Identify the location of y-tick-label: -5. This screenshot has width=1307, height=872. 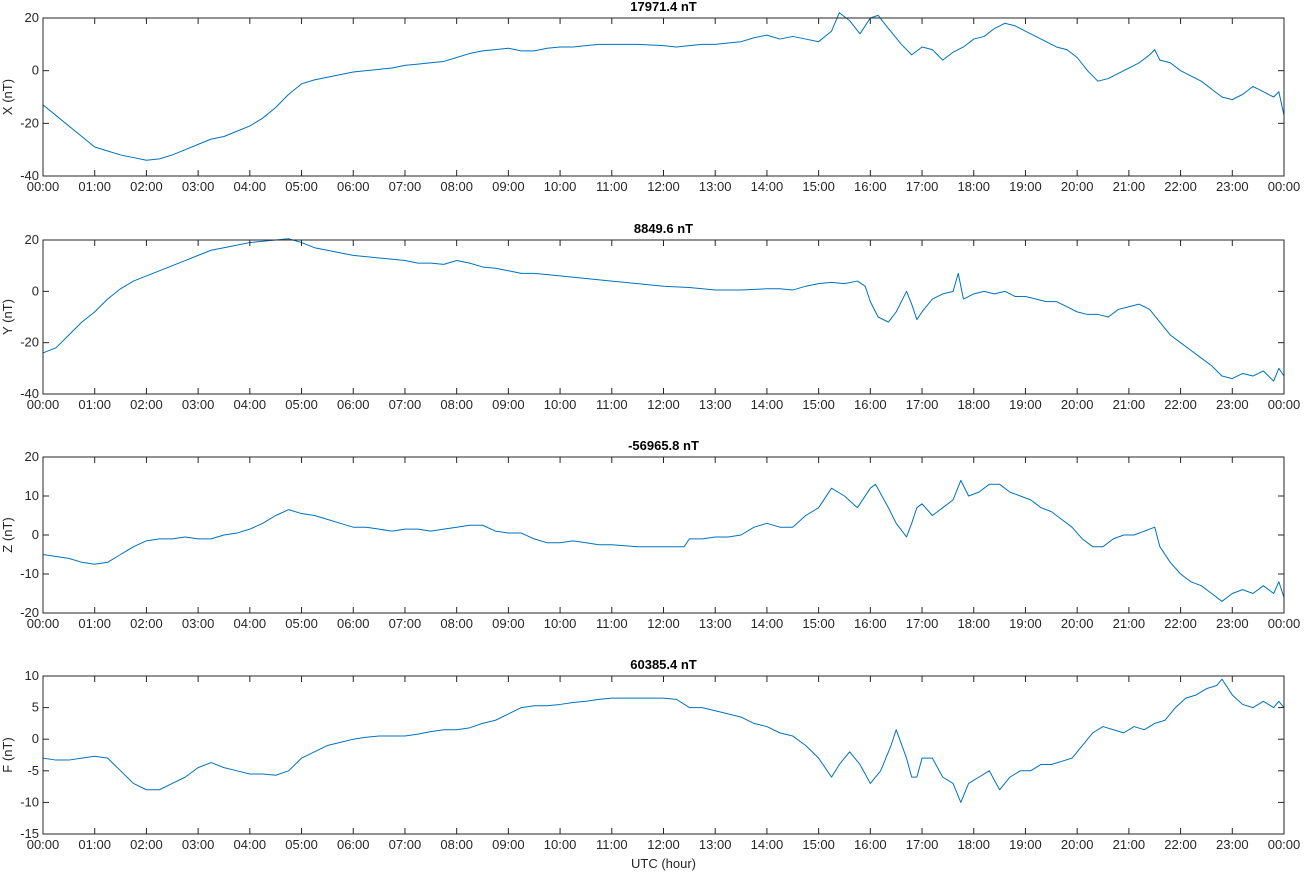
(33, 770).